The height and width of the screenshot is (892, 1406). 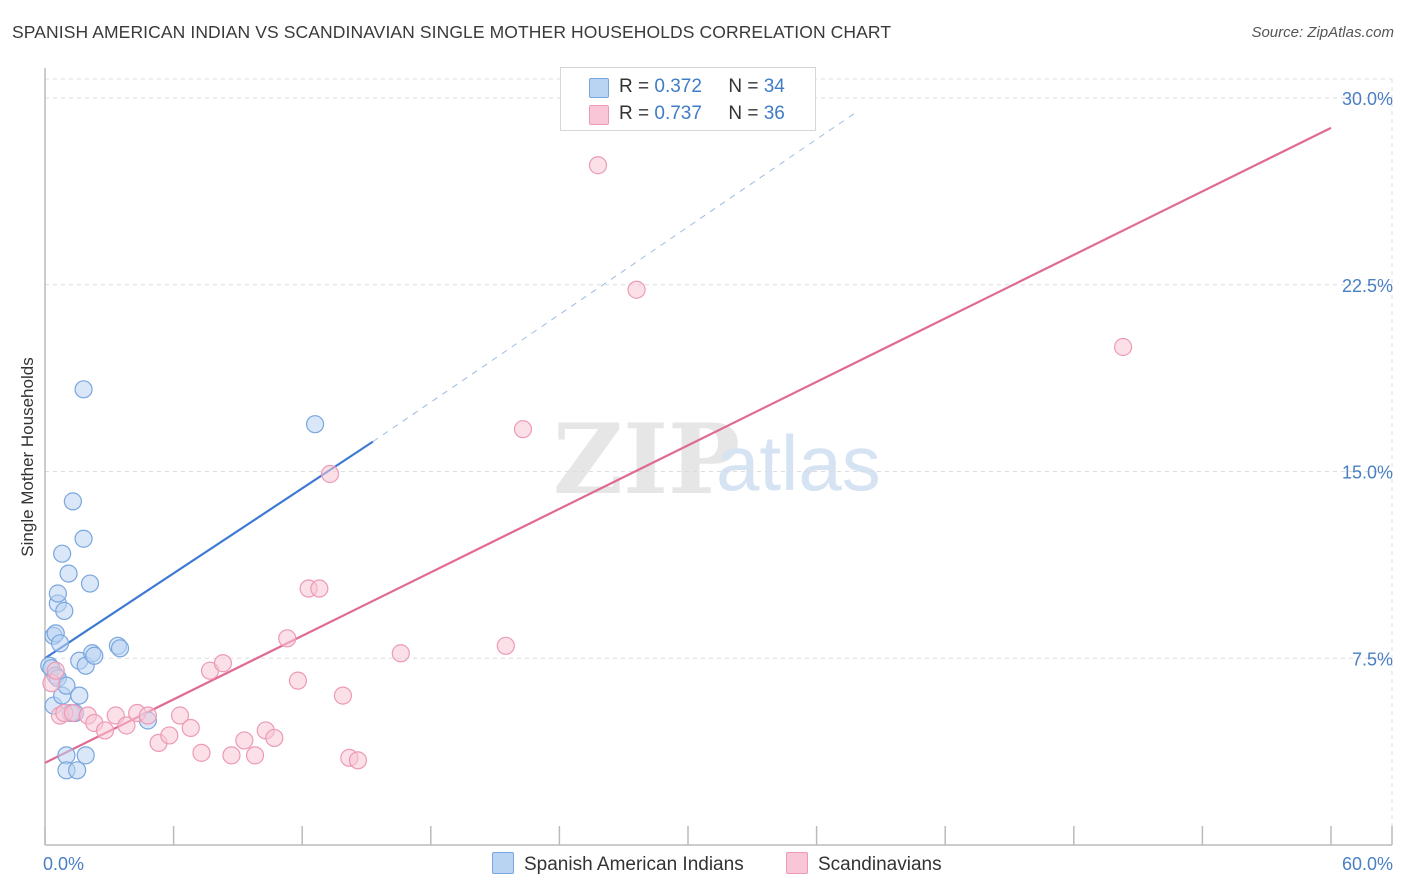 I want to click on legend-item-spanish-american-indians: Spanish American Indians, so click(x=618, y=864).